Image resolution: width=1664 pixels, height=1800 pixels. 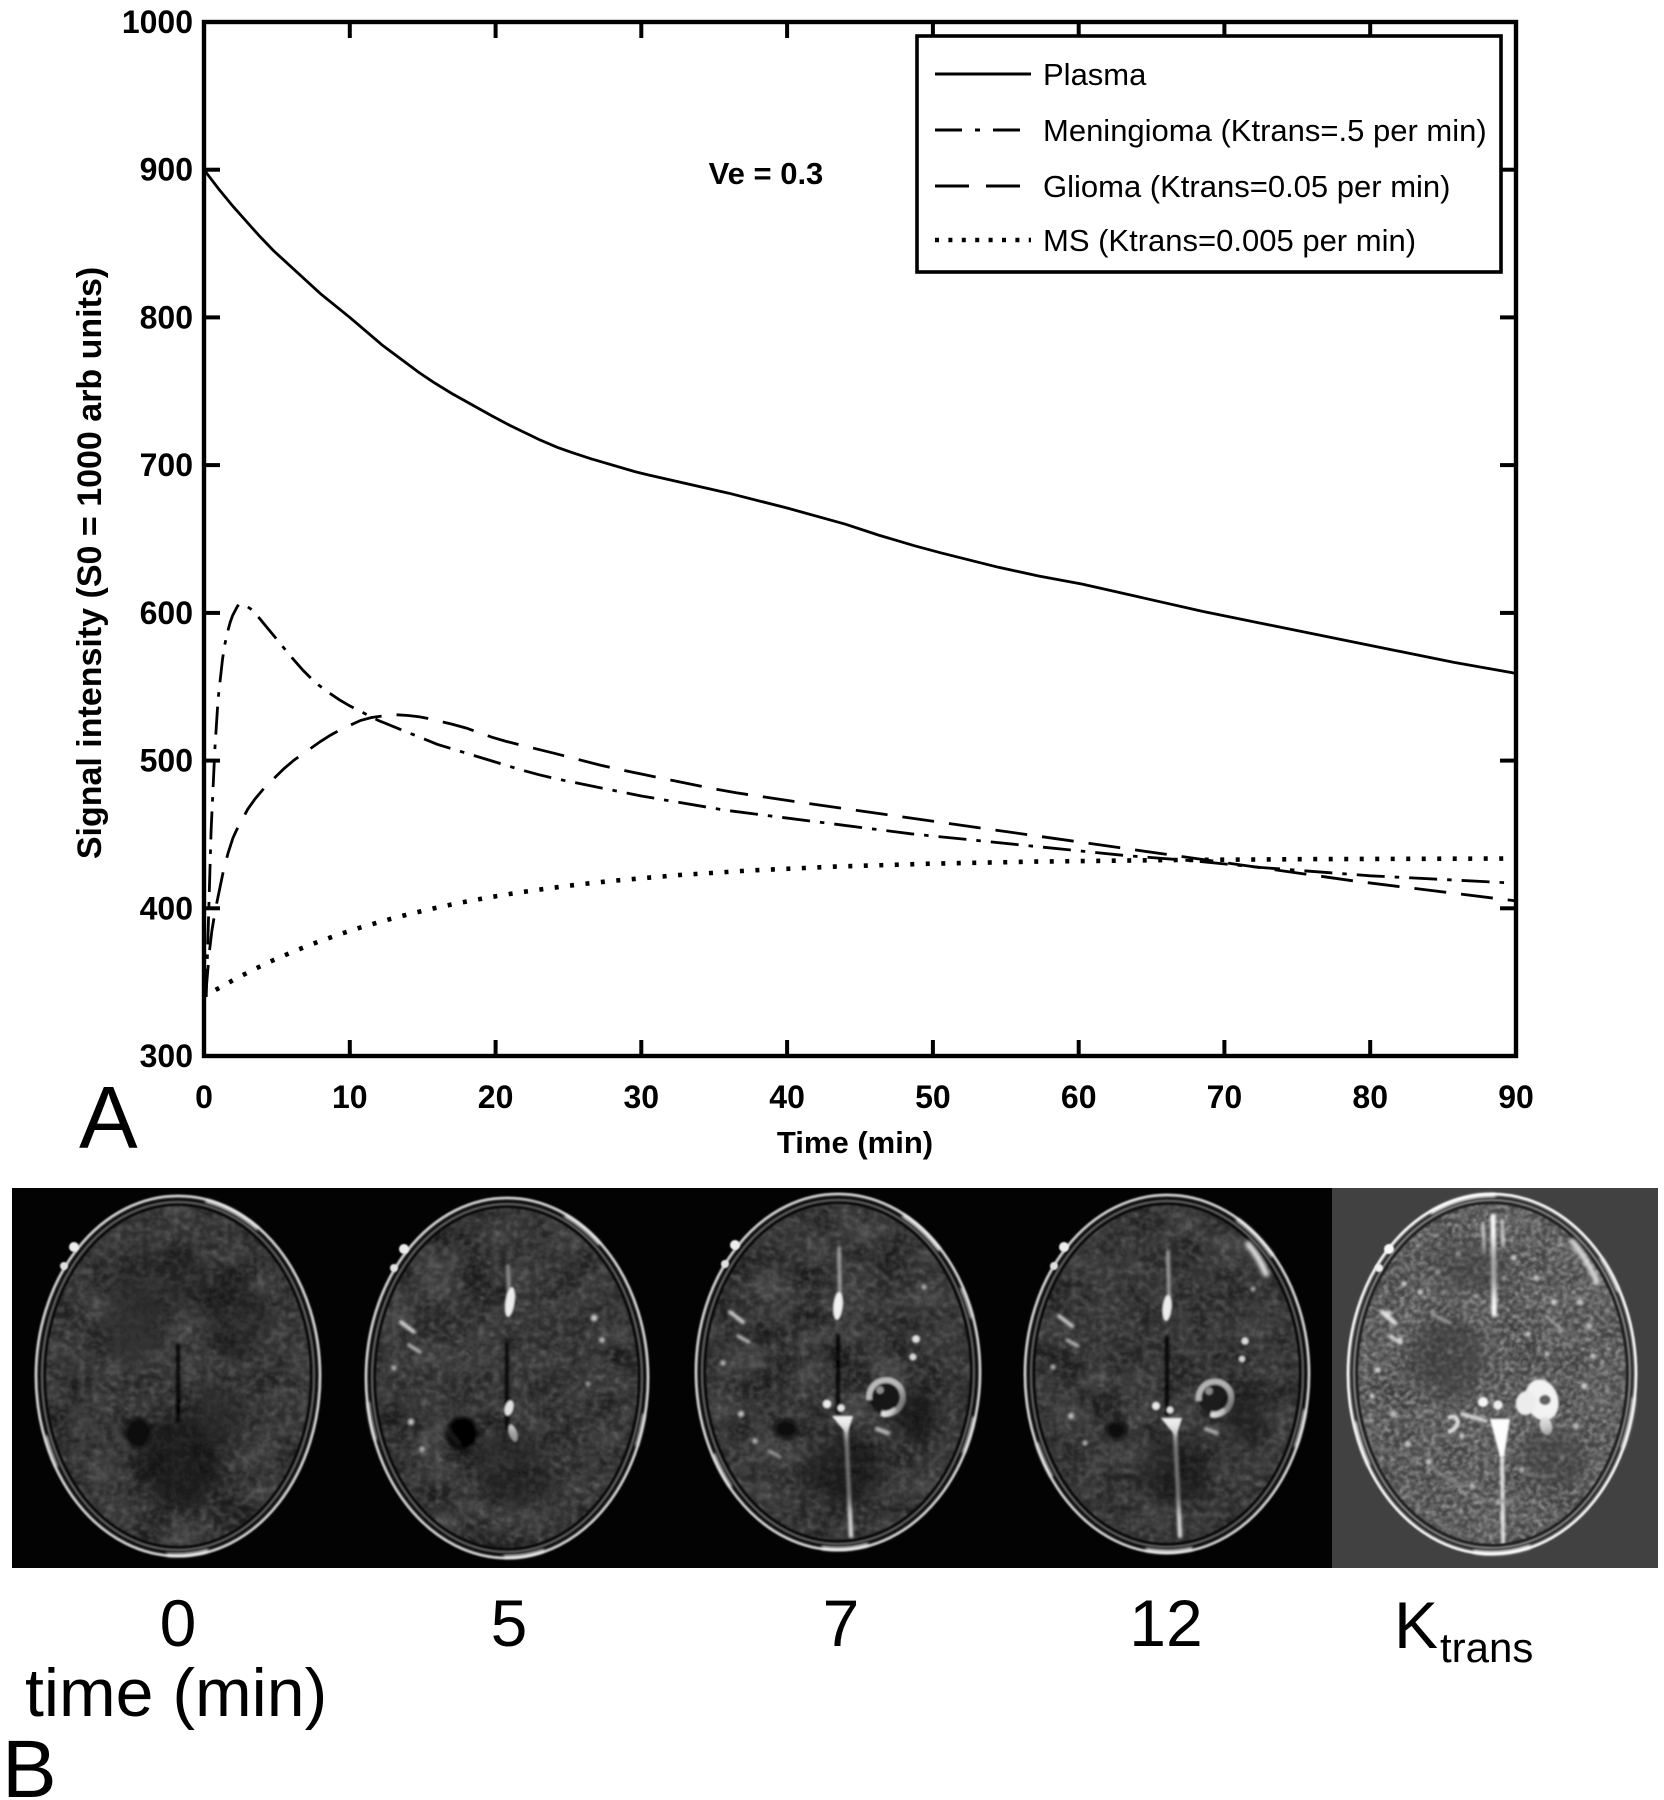 What do you see at coordinates (1095, 74) in the screenshot?
I see `svg-text: Plasma` at bounding box center [1095, 74].